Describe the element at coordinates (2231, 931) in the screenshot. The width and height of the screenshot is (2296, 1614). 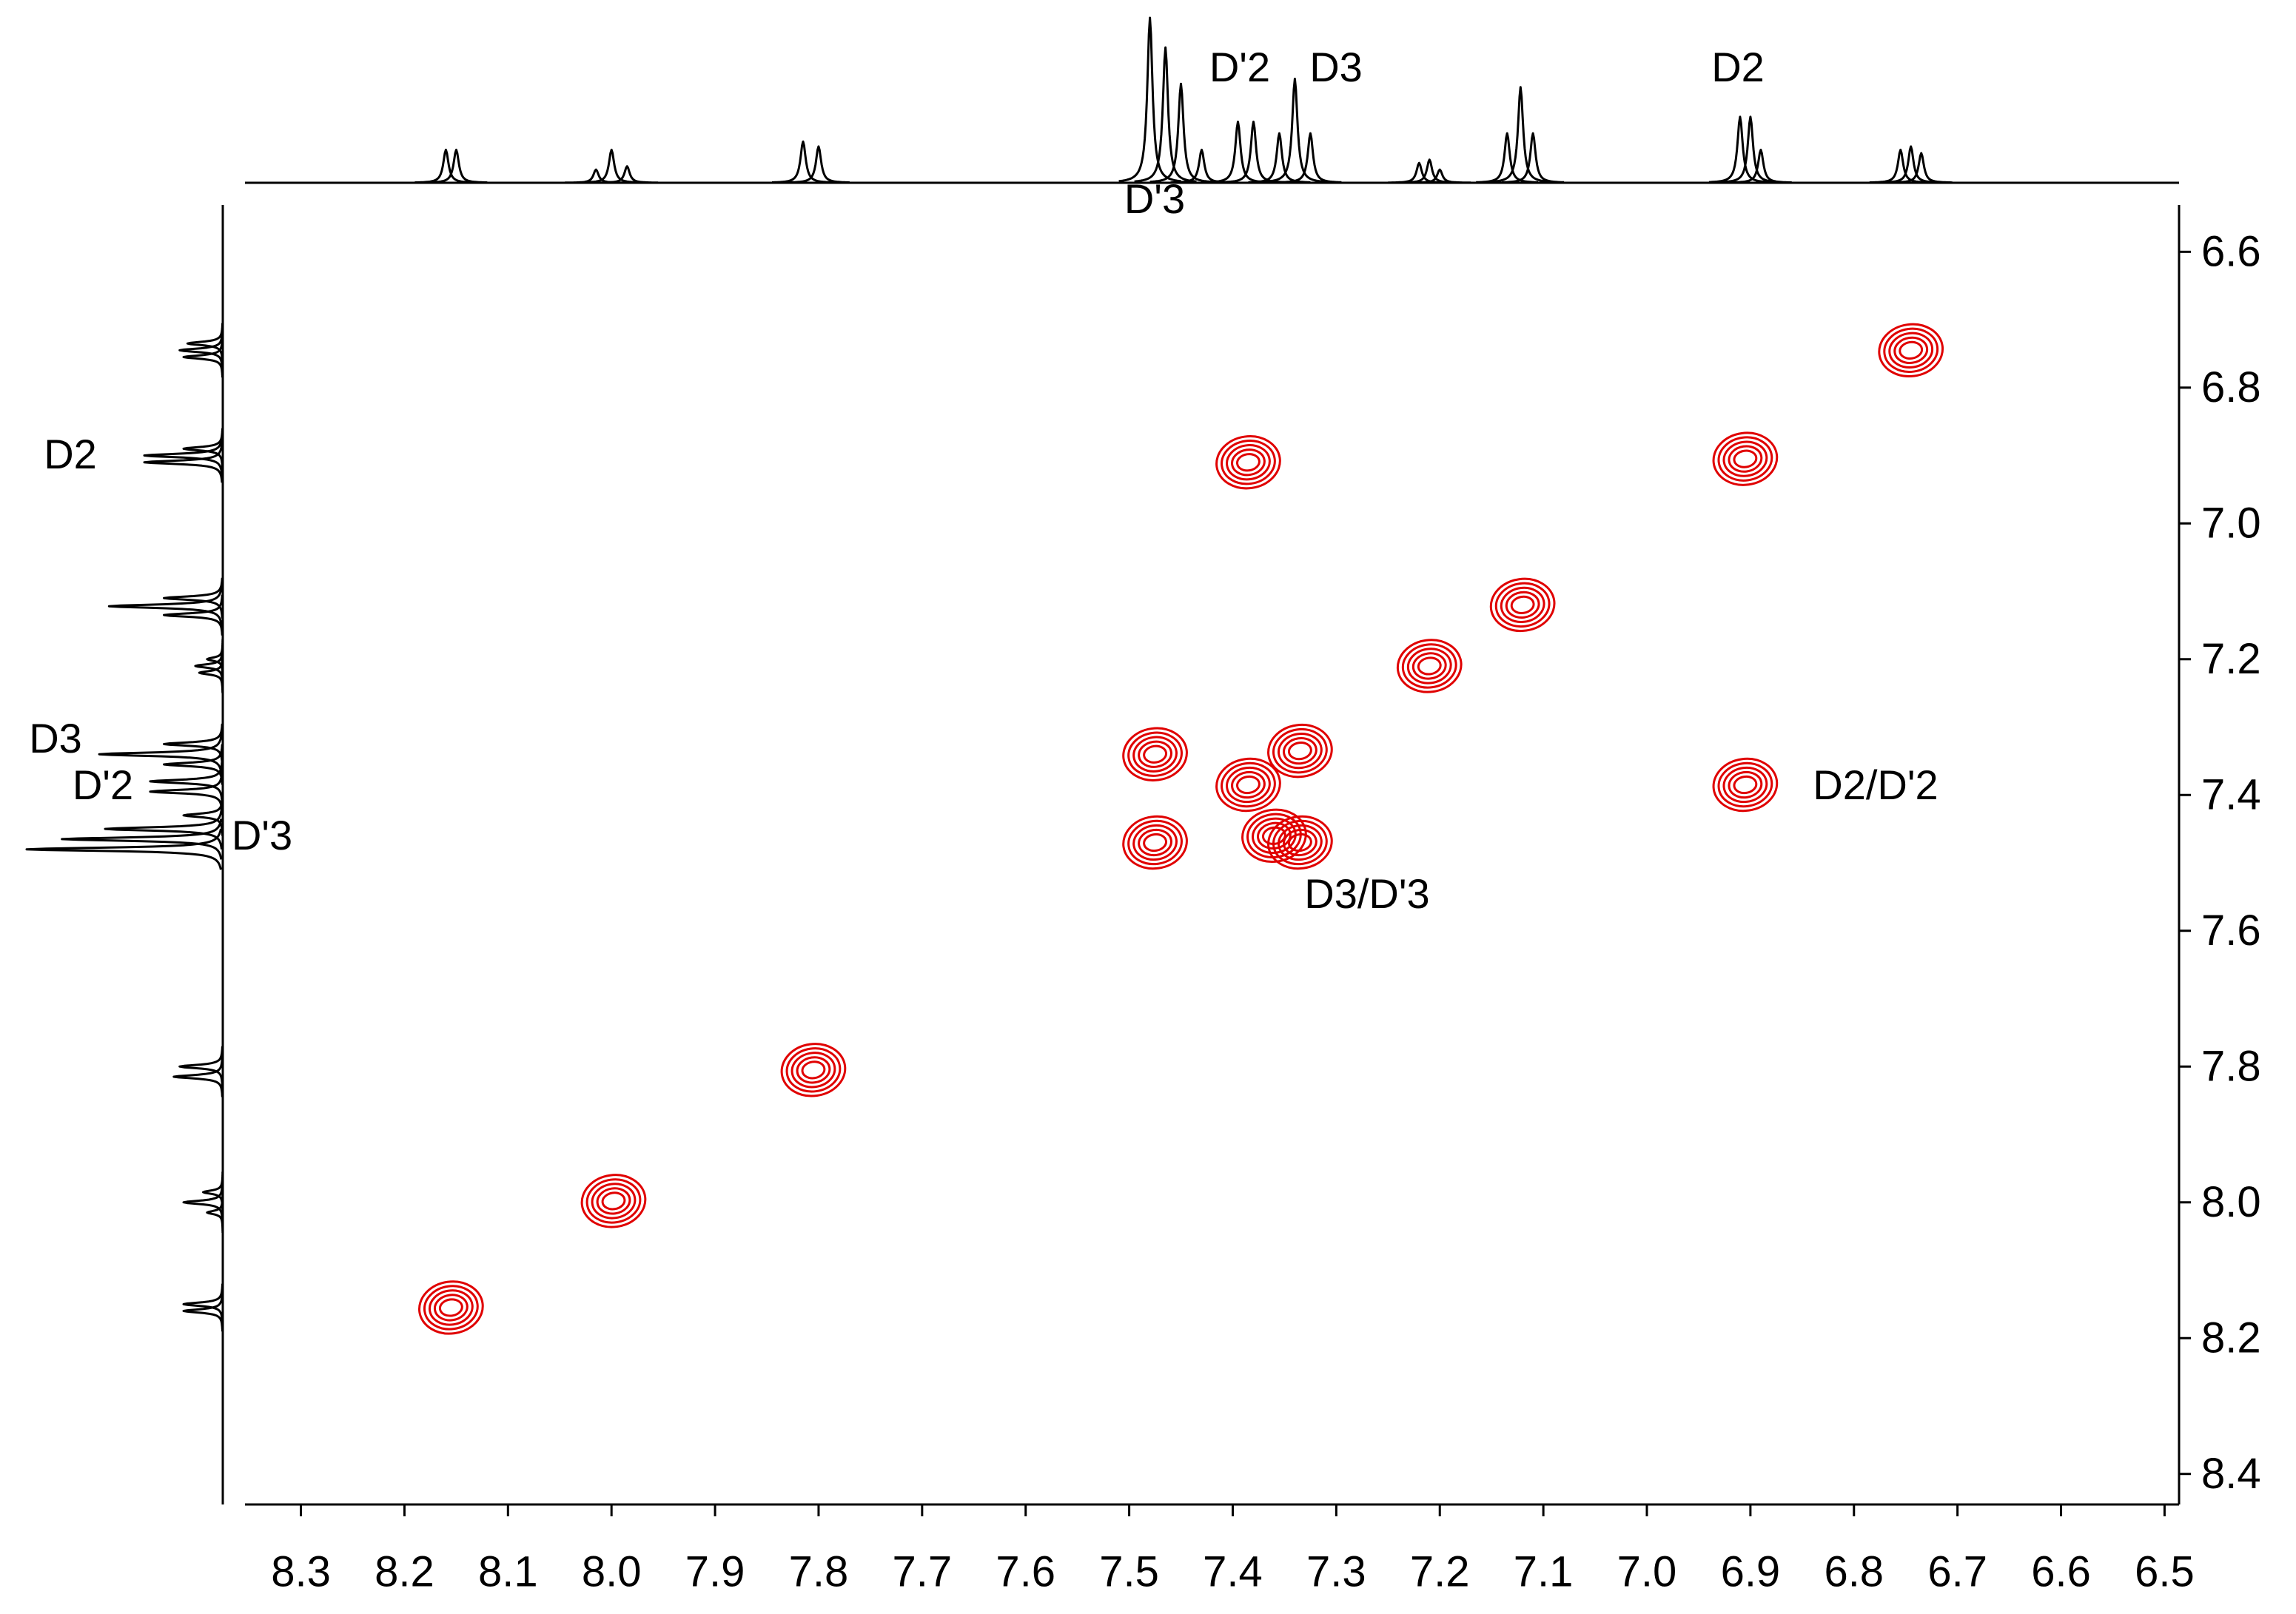
I see `y-tick-label: 7.6` at that location.